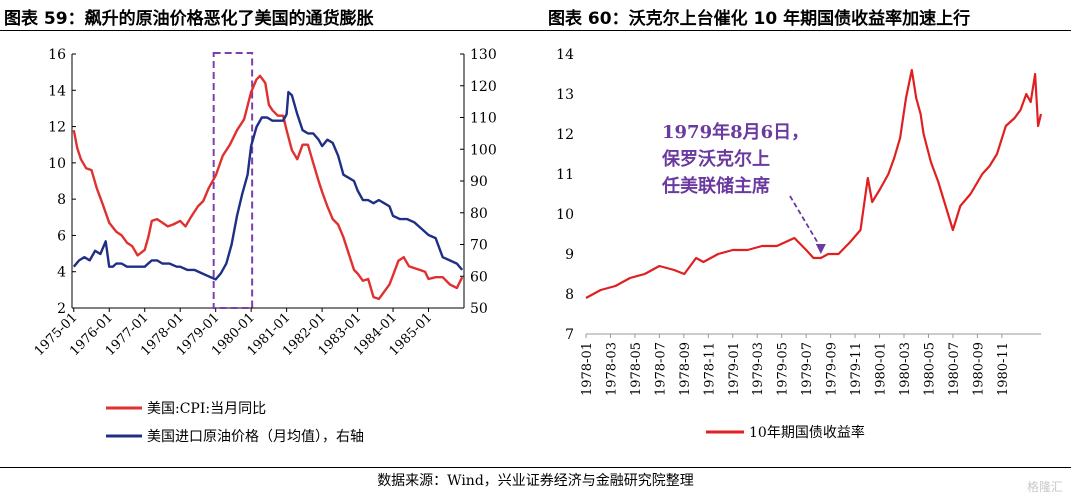 The height and width of the screenshot is (501, 1071). What do you see at coordinates (734, 369) in the screenshot?
I see `right-chart-x-tick-label: 1979-01` at bounding box center [734, 369].